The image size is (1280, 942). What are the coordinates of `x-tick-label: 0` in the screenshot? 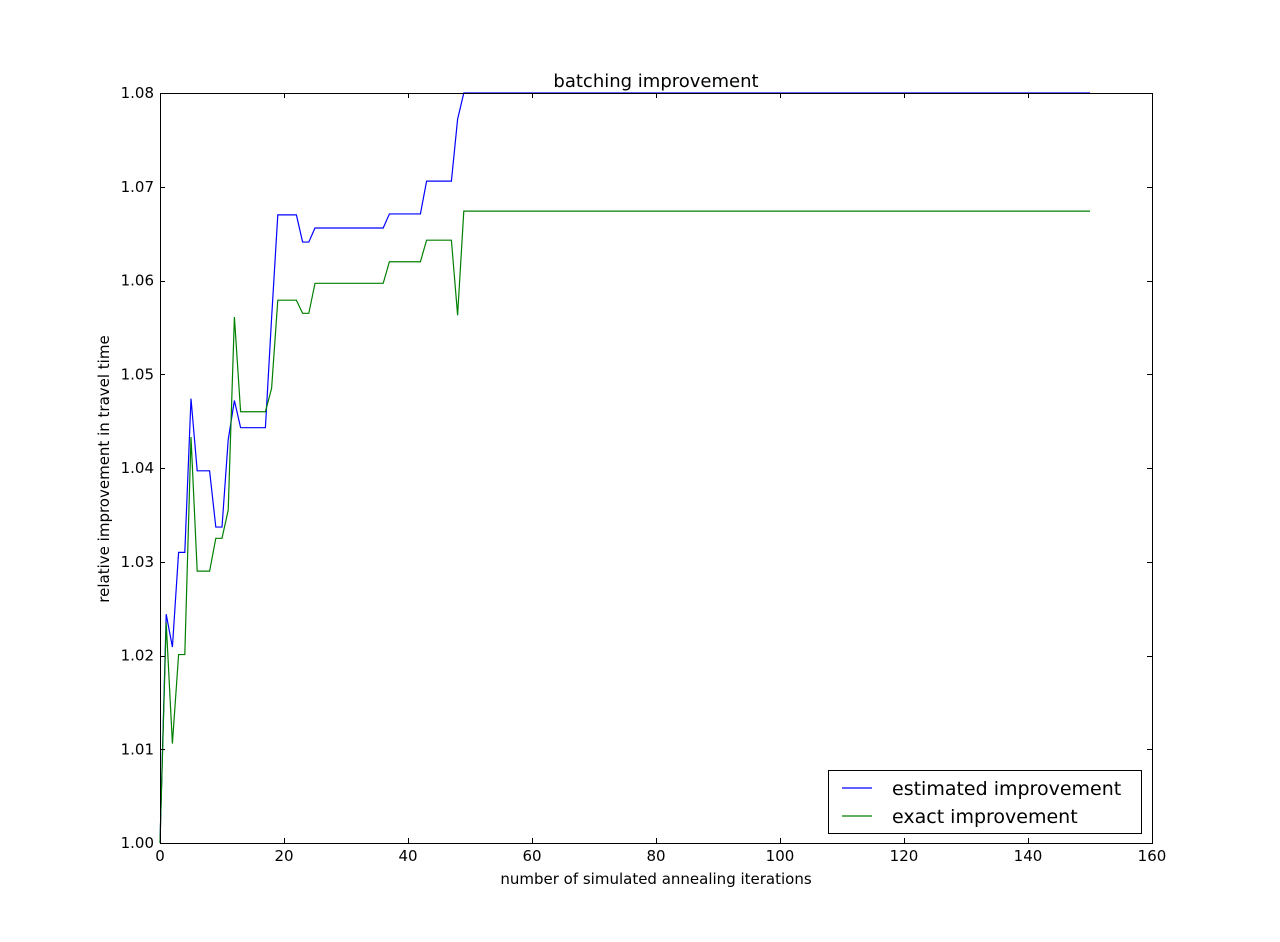 It's located at (160, 856).